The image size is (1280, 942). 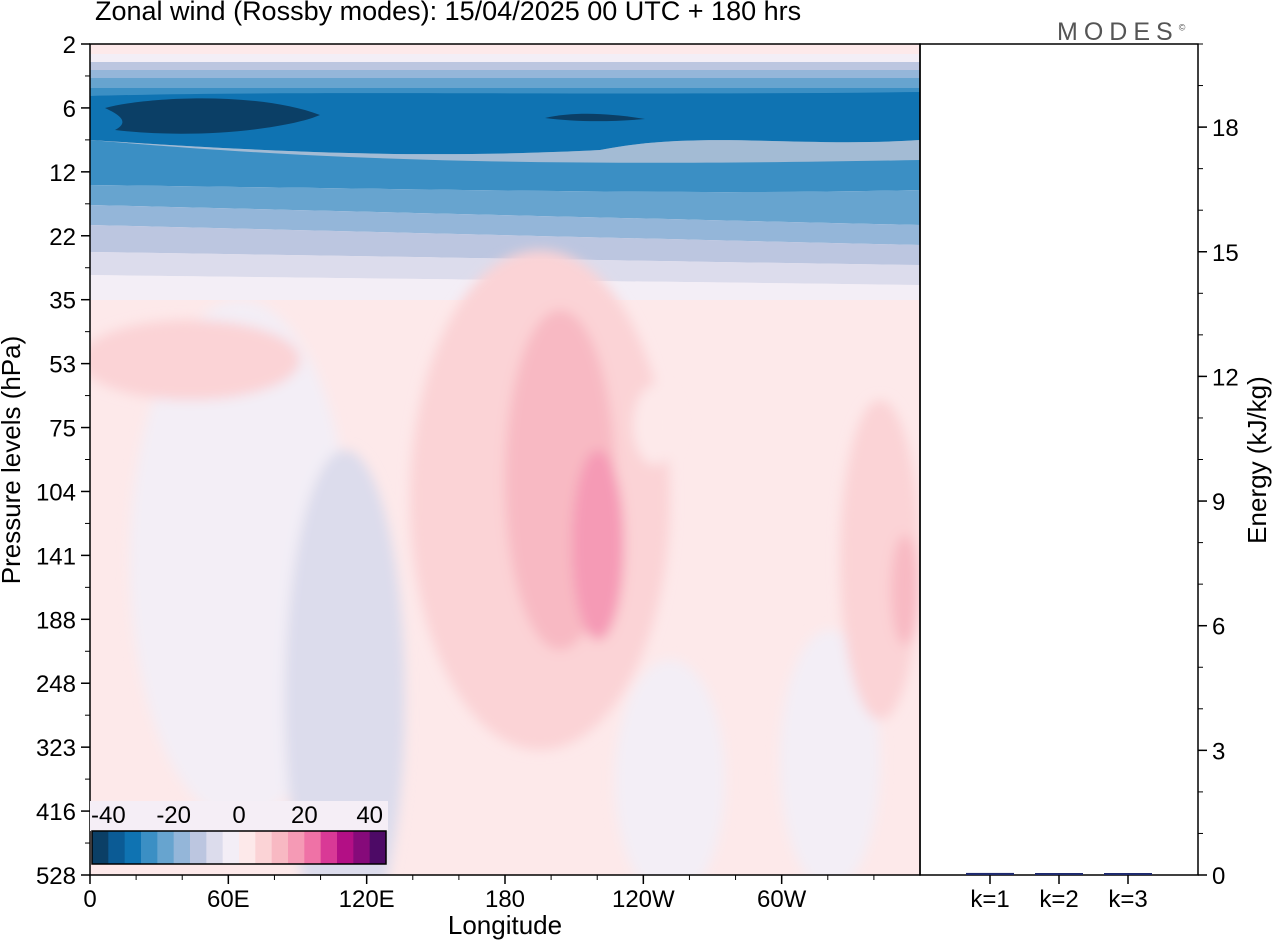 I want to click on energy-axis-label: Energy (kJ/kg), so click(x=1257, y=460).